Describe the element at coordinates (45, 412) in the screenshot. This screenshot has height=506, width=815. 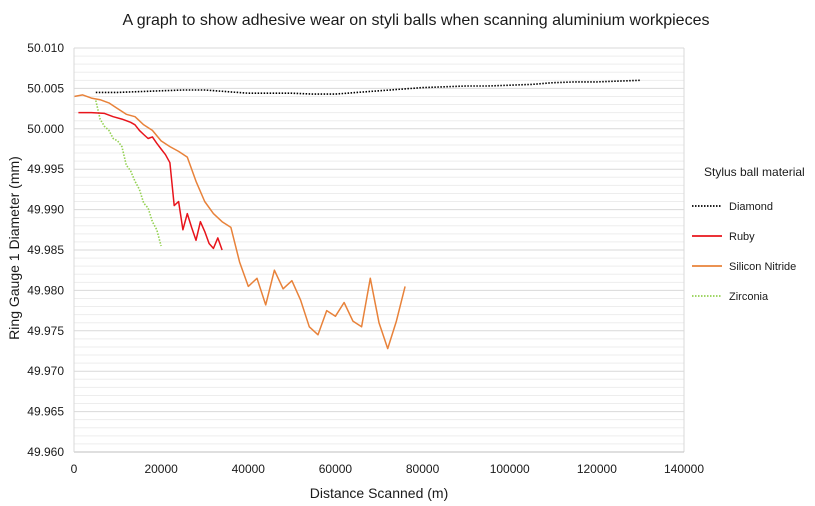
I see `y-tick-label: 49.965` at that location.